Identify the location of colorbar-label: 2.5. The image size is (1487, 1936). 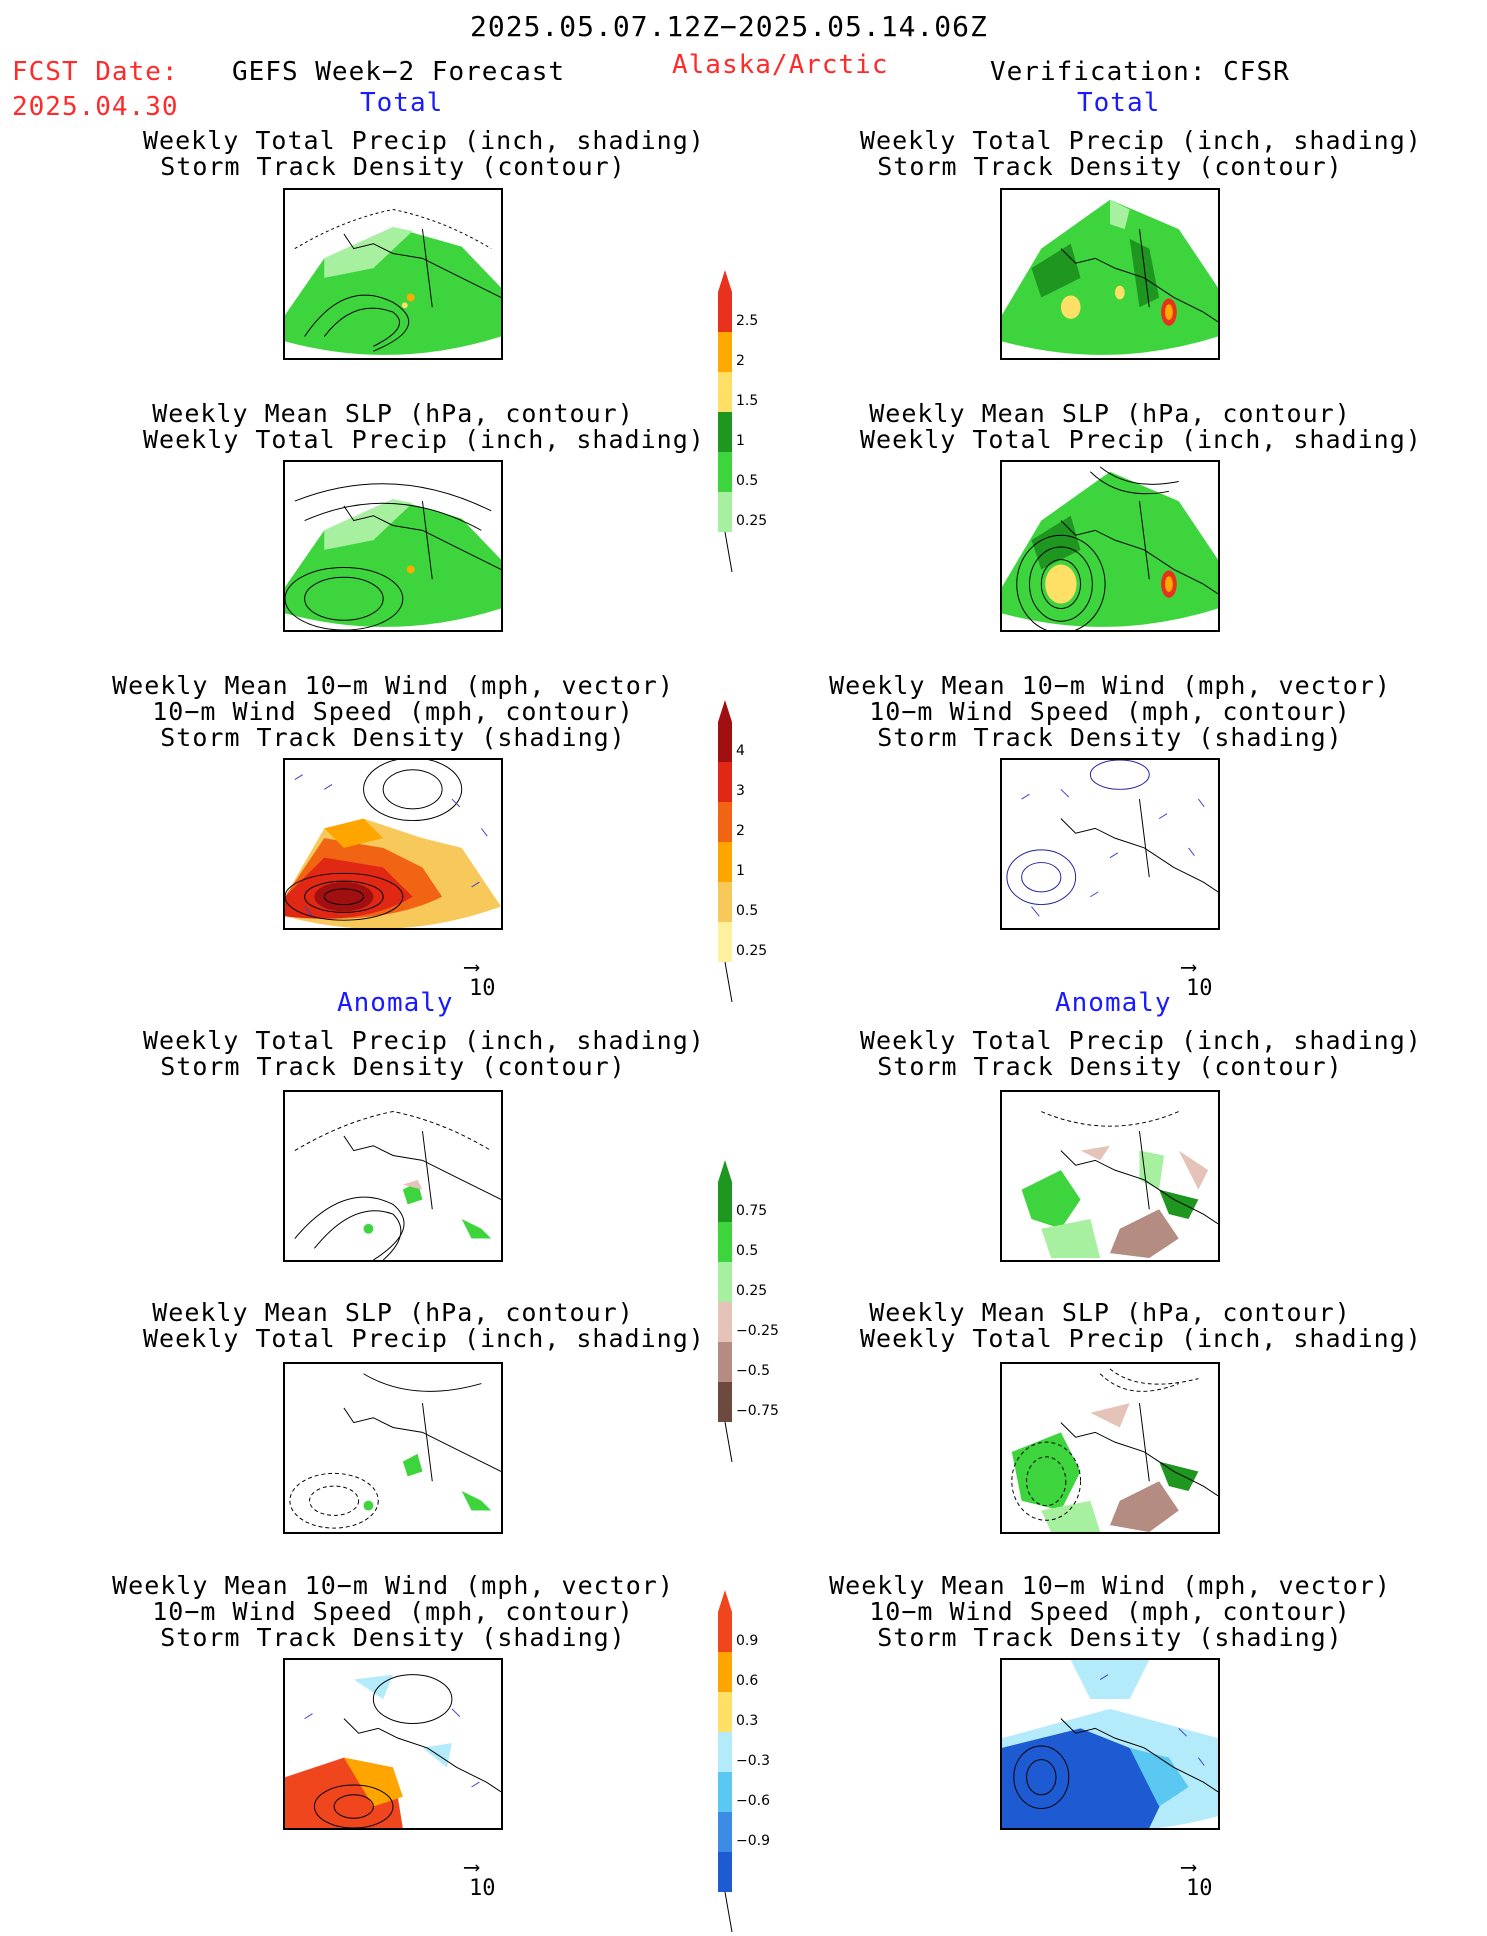
(747, 321).